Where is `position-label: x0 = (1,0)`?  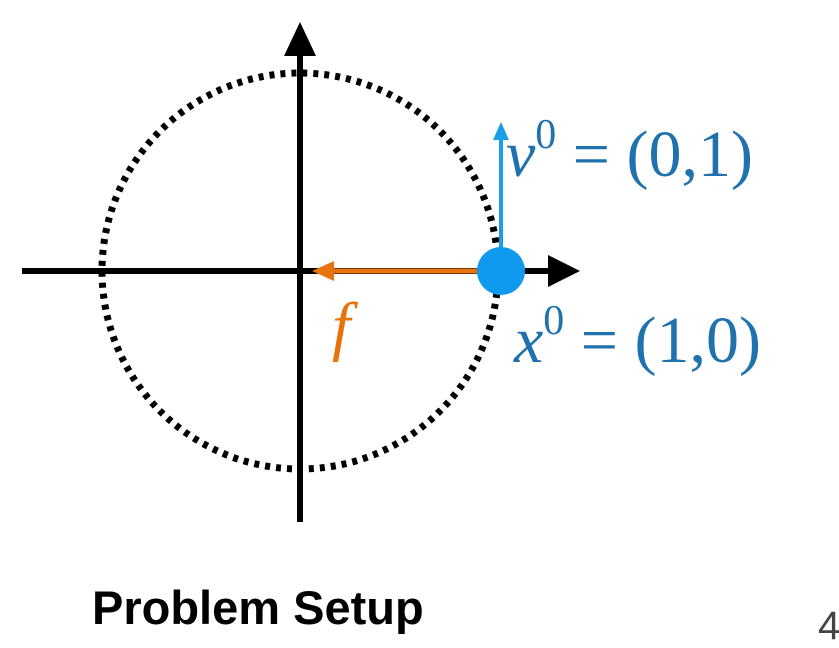
position-label: x0 = (1,0) is located at coordinates (637, 337).